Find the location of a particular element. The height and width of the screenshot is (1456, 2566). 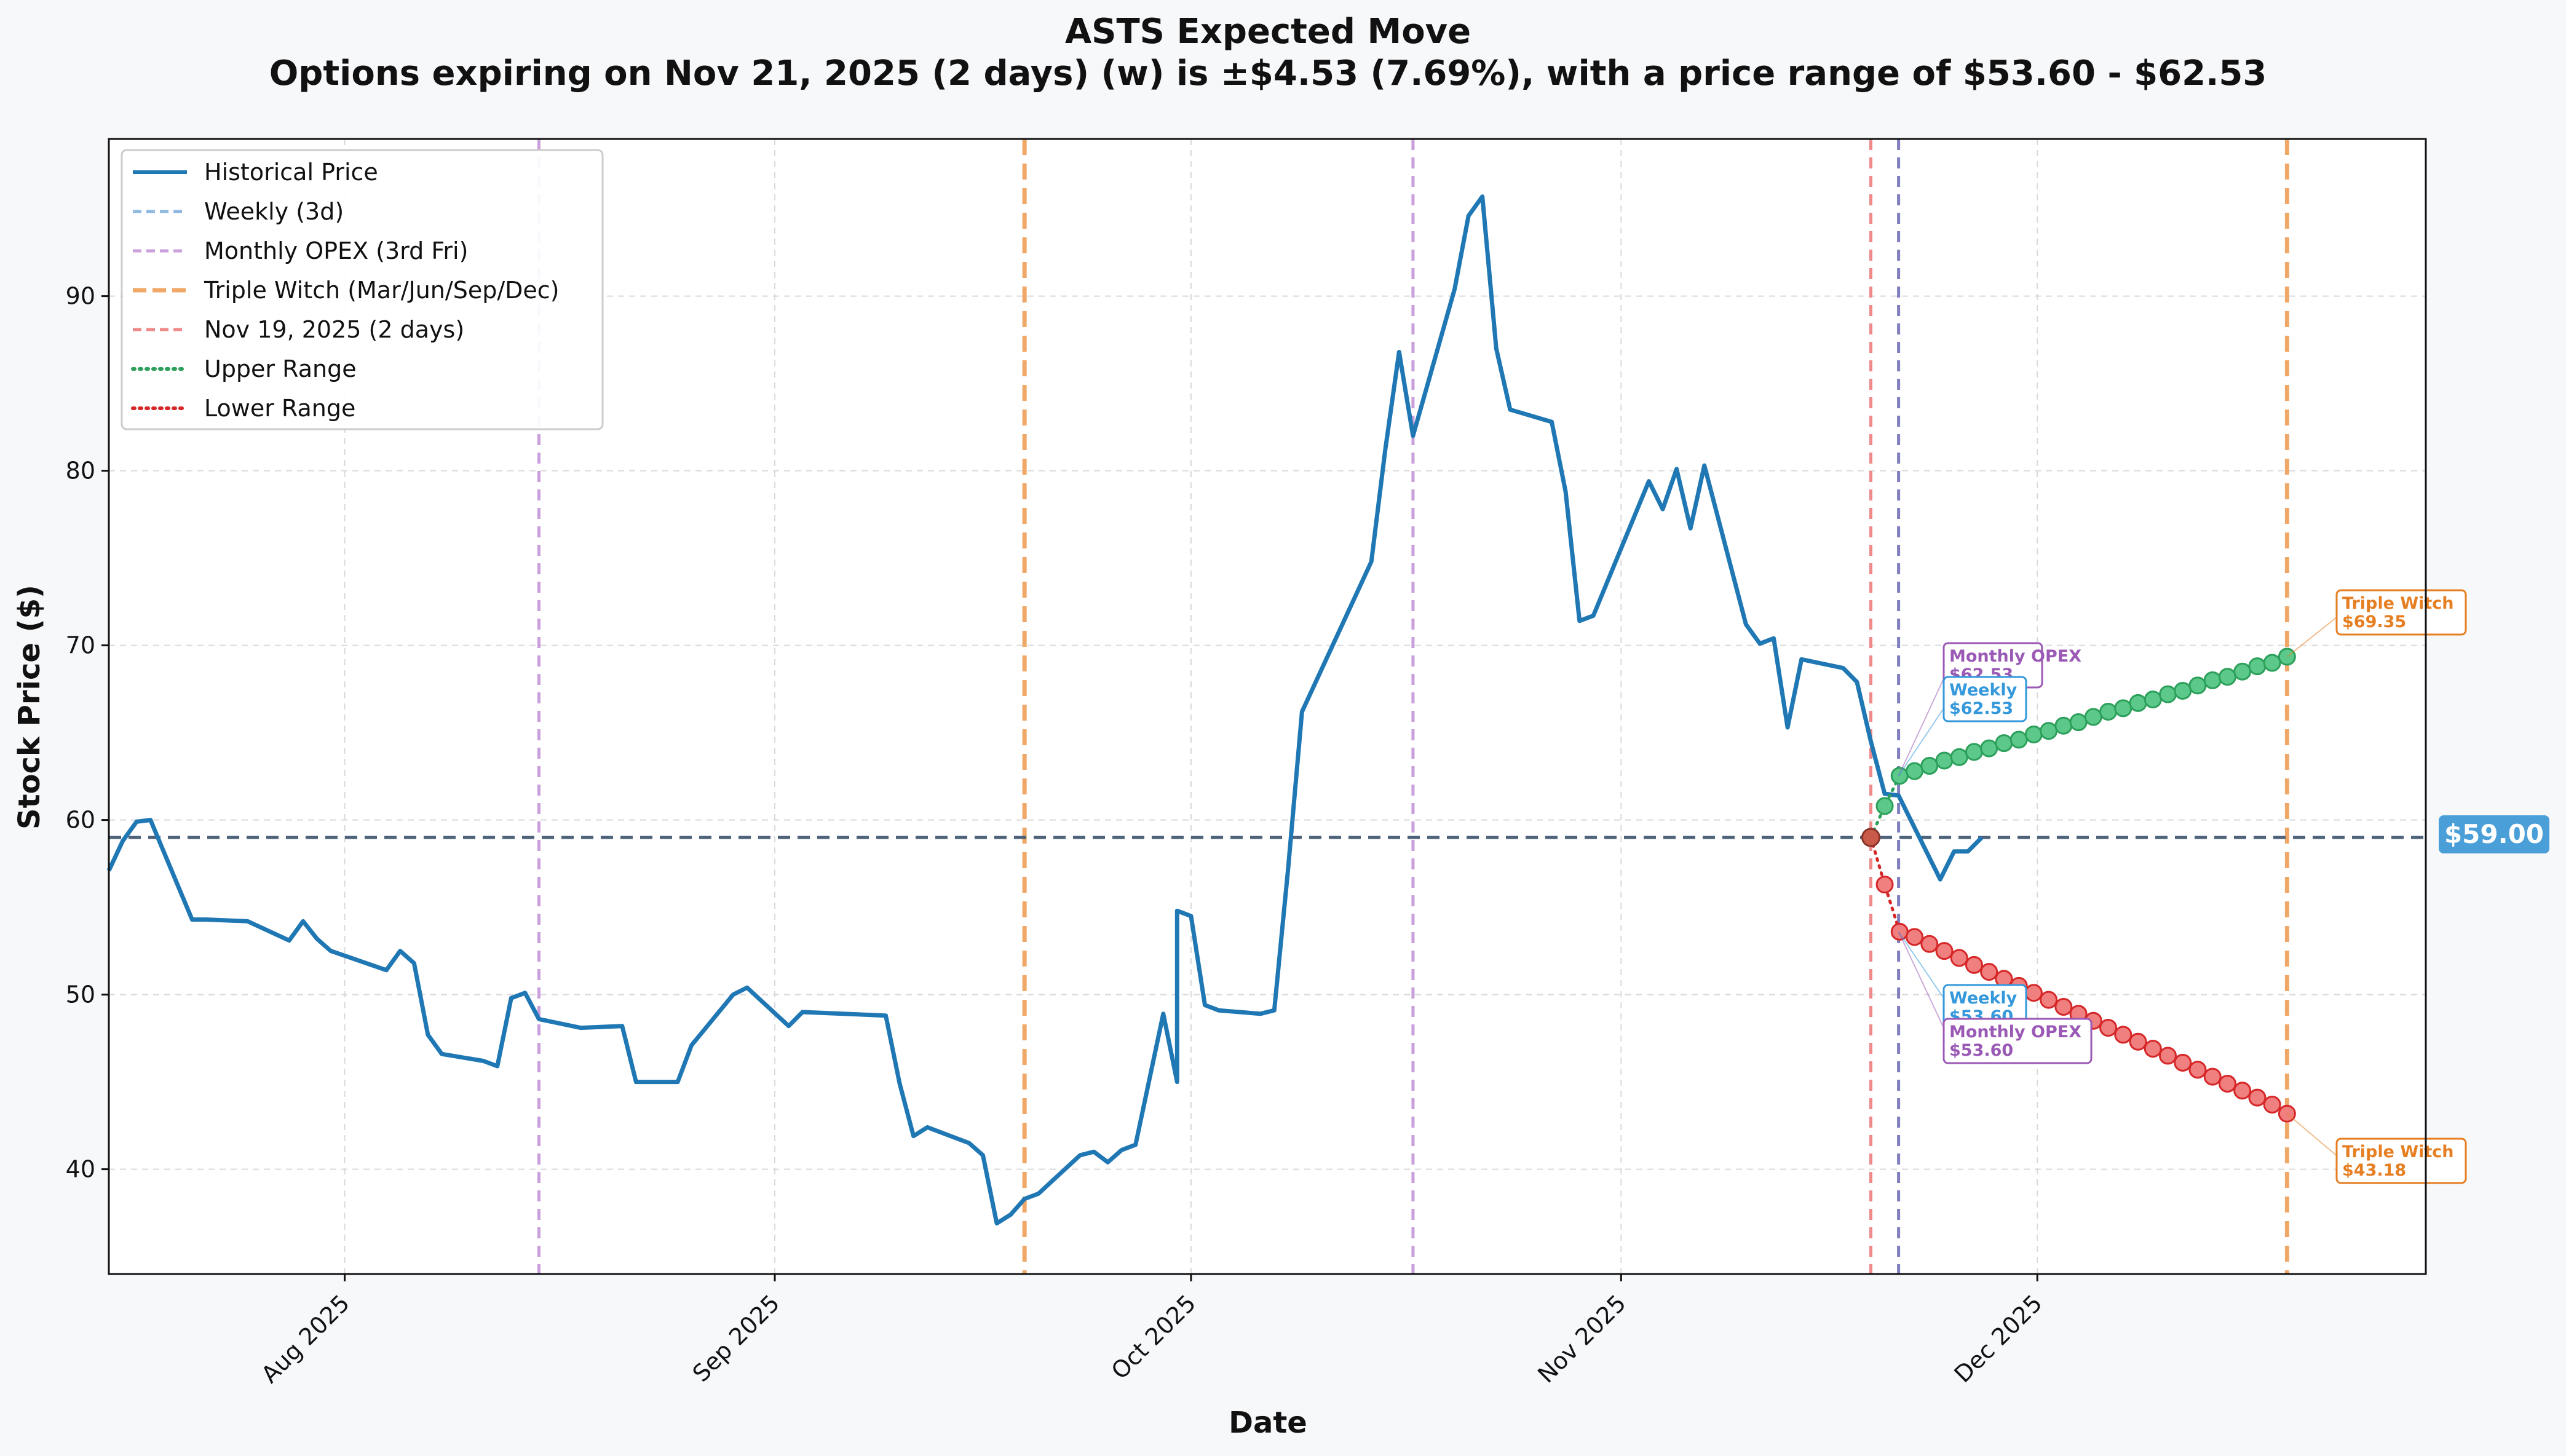

current-price-tag-box is located at coordinates (2494, 834).